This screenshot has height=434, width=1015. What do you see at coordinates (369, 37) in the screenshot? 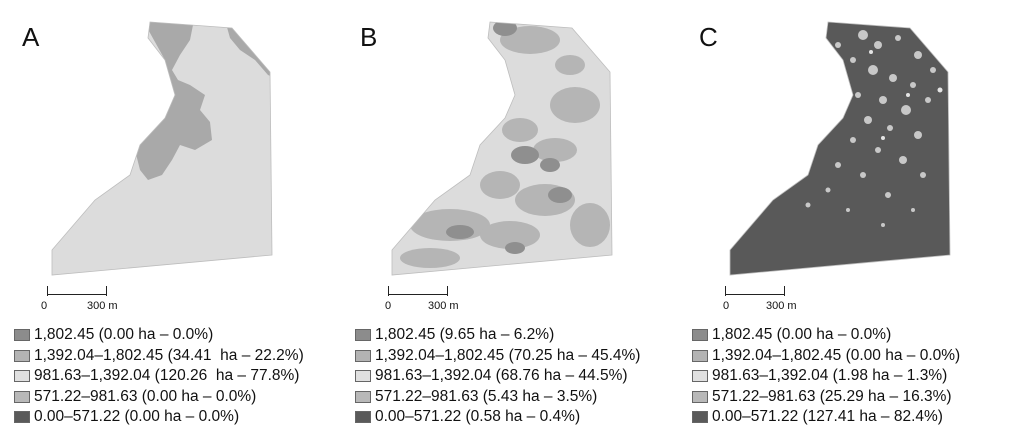
I see `panel-letter: B` at bounding box center [369, 37].